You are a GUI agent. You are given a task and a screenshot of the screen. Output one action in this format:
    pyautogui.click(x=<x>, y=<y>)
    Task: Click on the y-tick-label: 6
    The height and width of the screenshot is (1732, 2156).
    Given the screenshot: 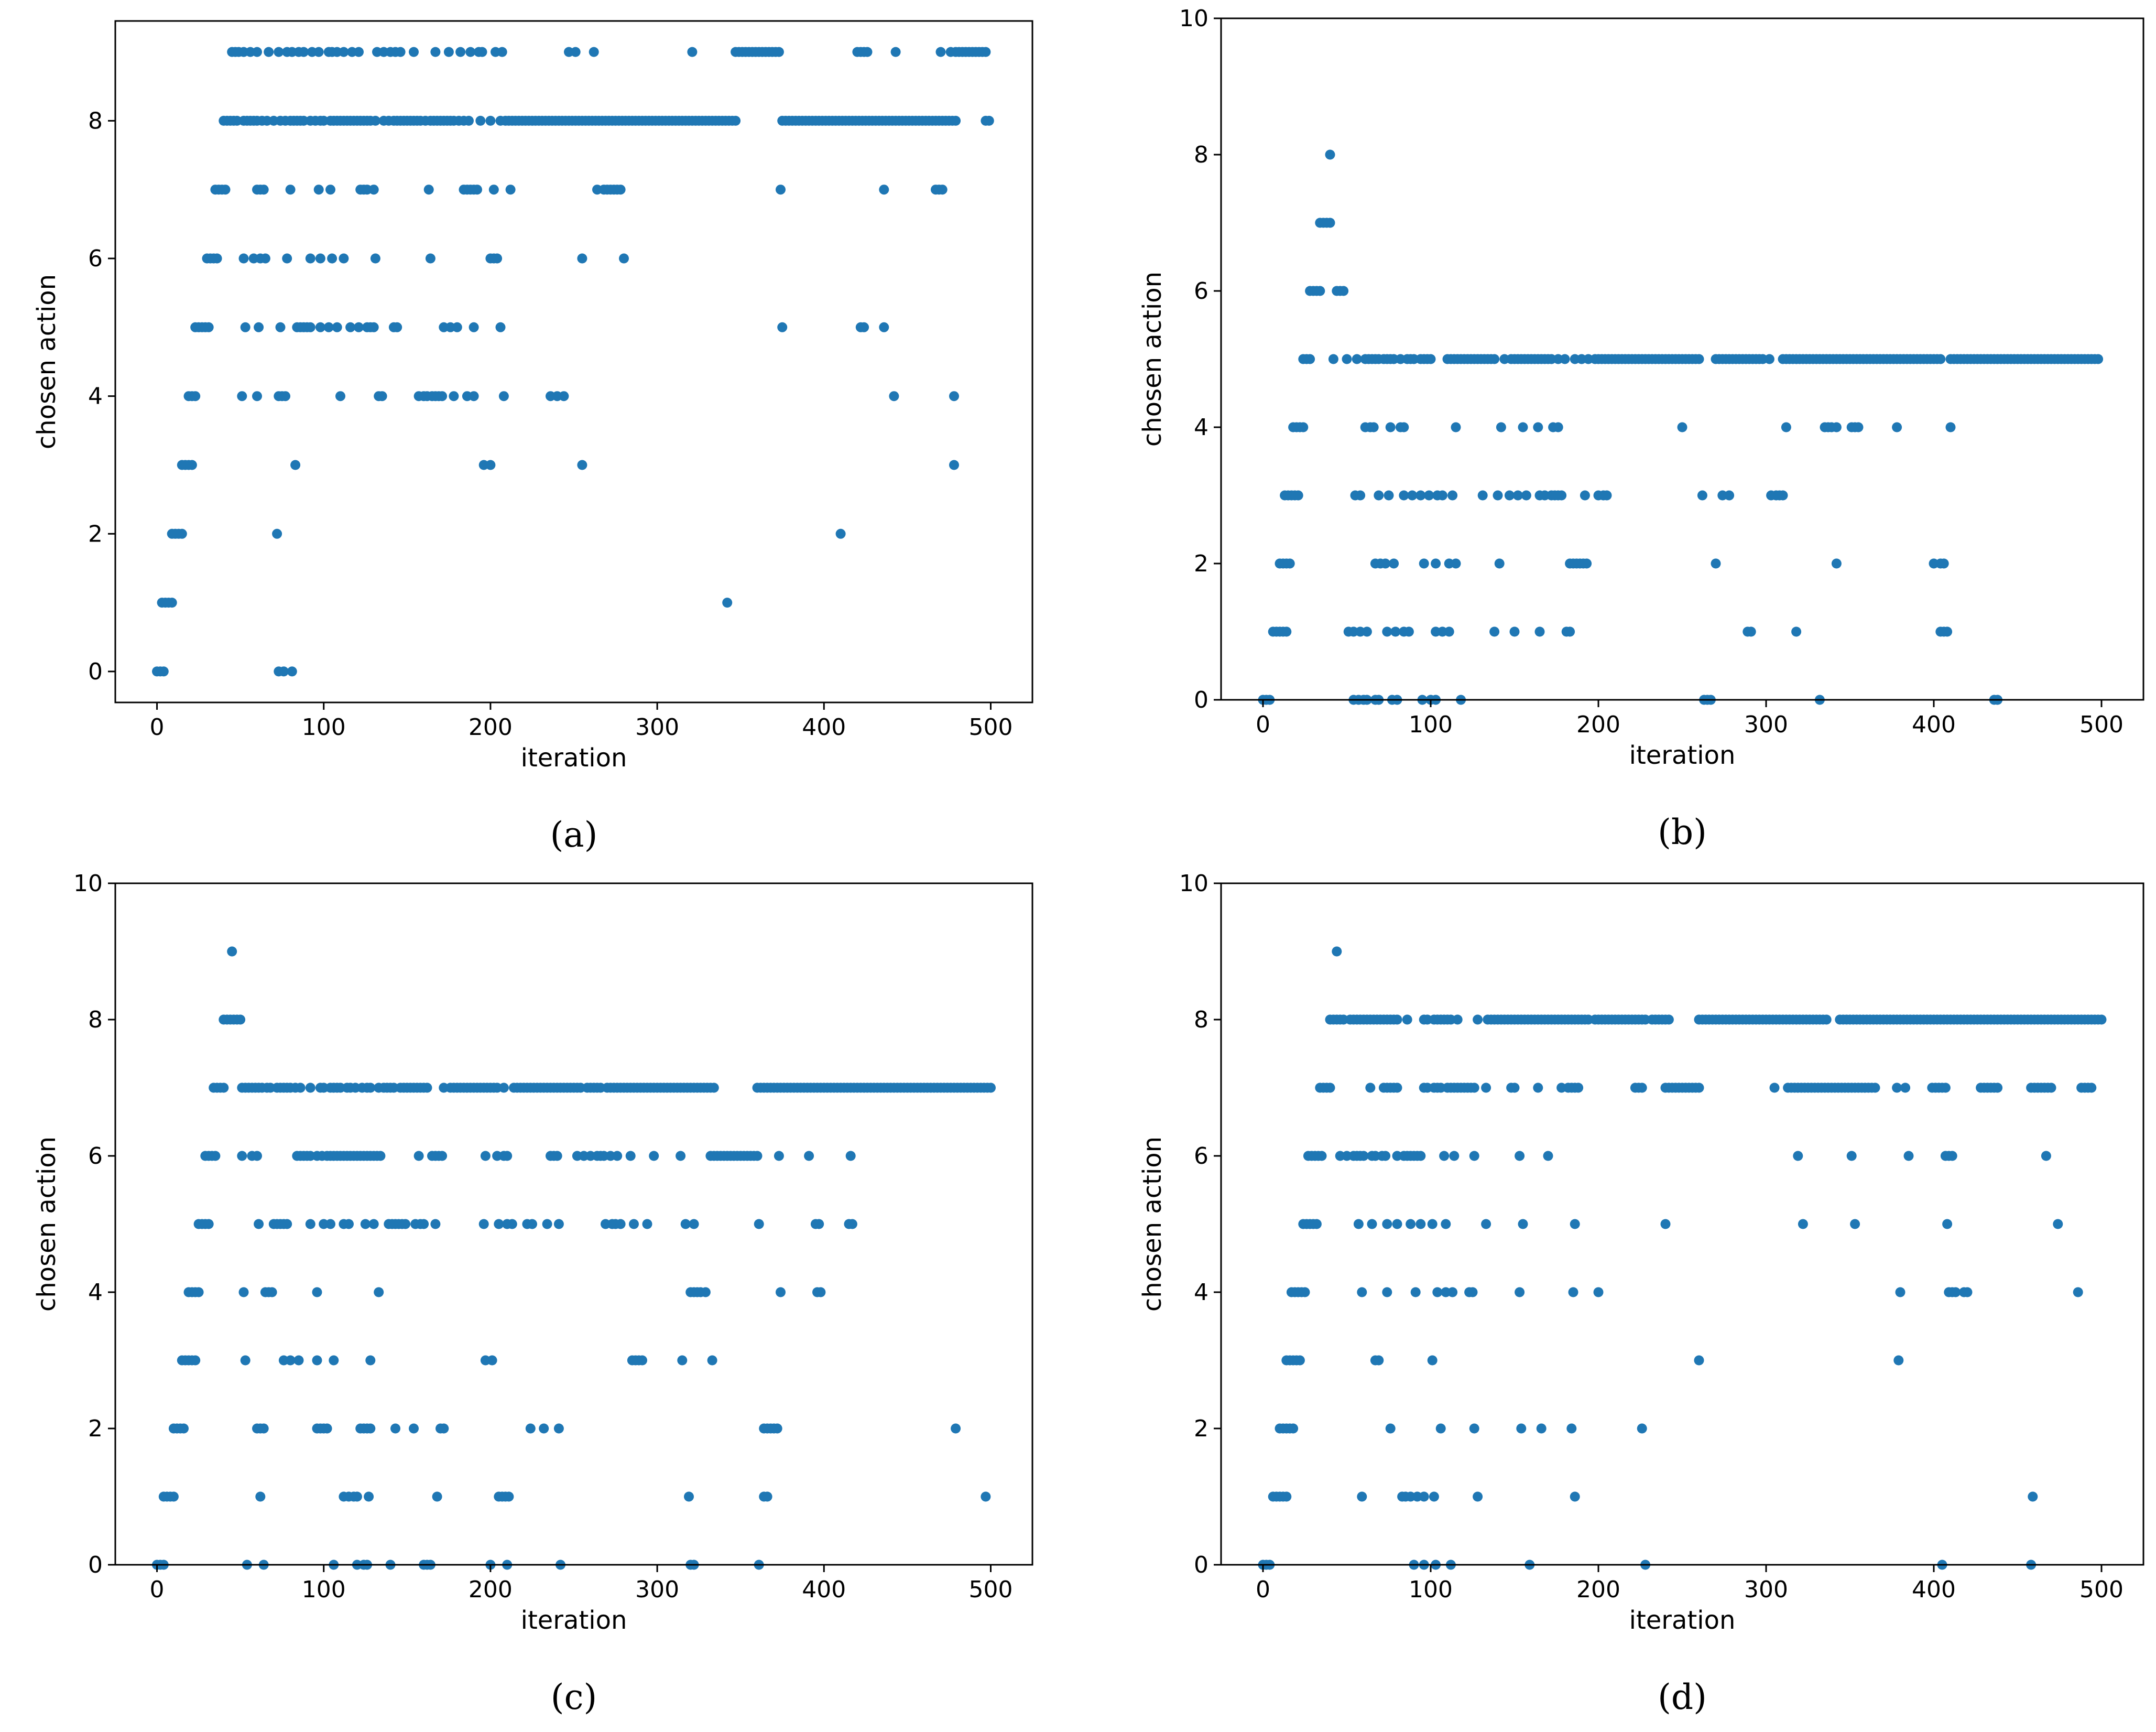 What is the action you would take?
    pyautogui.click(x=1201, y=291)
    